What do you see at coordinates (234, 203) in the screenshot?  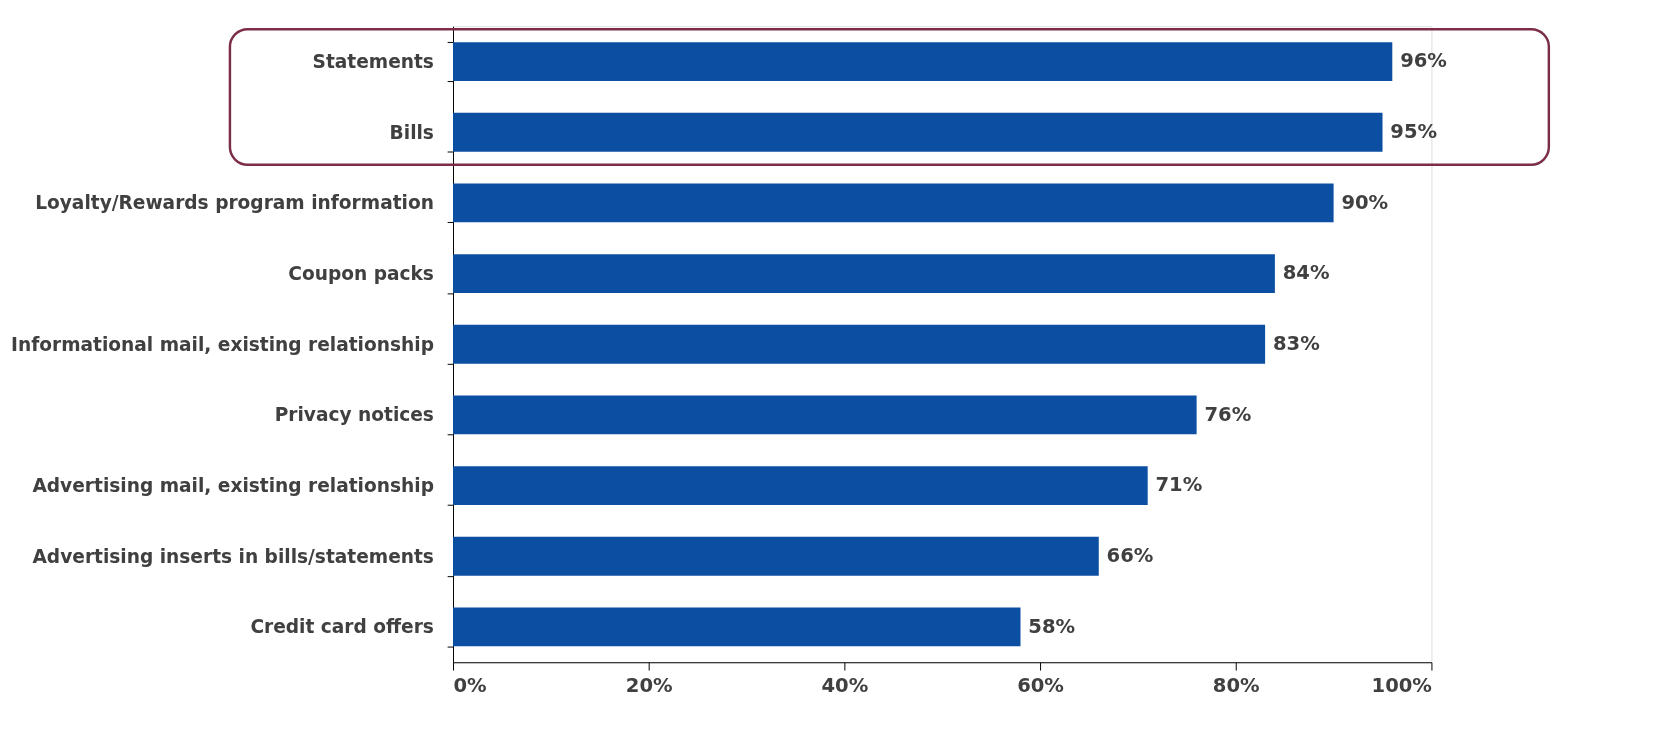 I see `y-tick-label: Loyalty/Rewards program information` at bounding box center [234, 203].